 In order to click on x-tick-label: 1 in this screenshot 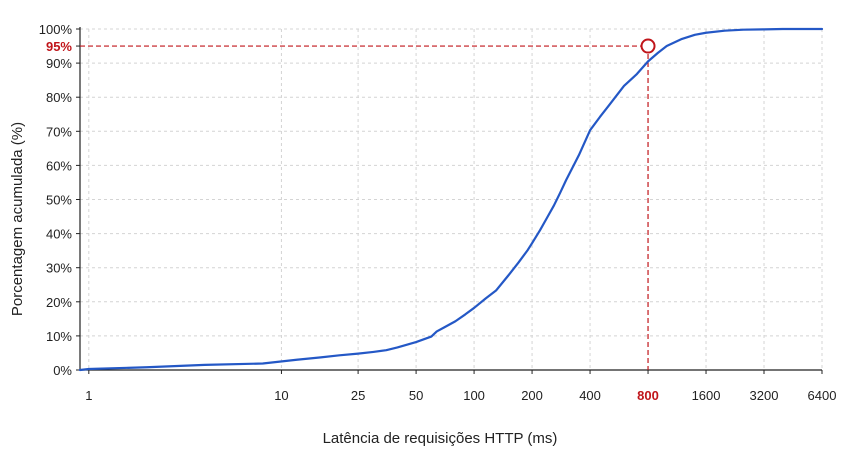, I will do `click(88, 395)`.